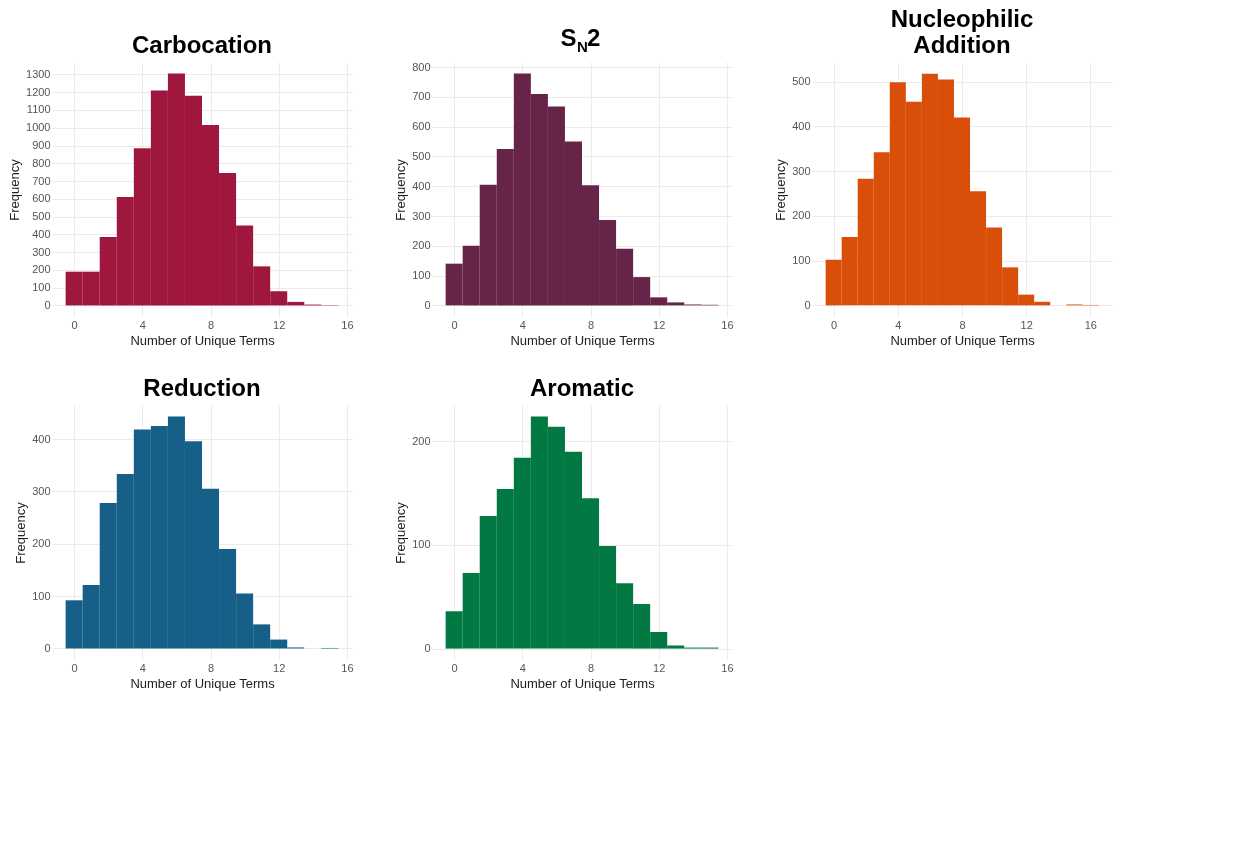  What do you see at coordinates (202, 44) in the screenshot?
I see `chart-title: Carbocation` at bounding box center [202, 44].